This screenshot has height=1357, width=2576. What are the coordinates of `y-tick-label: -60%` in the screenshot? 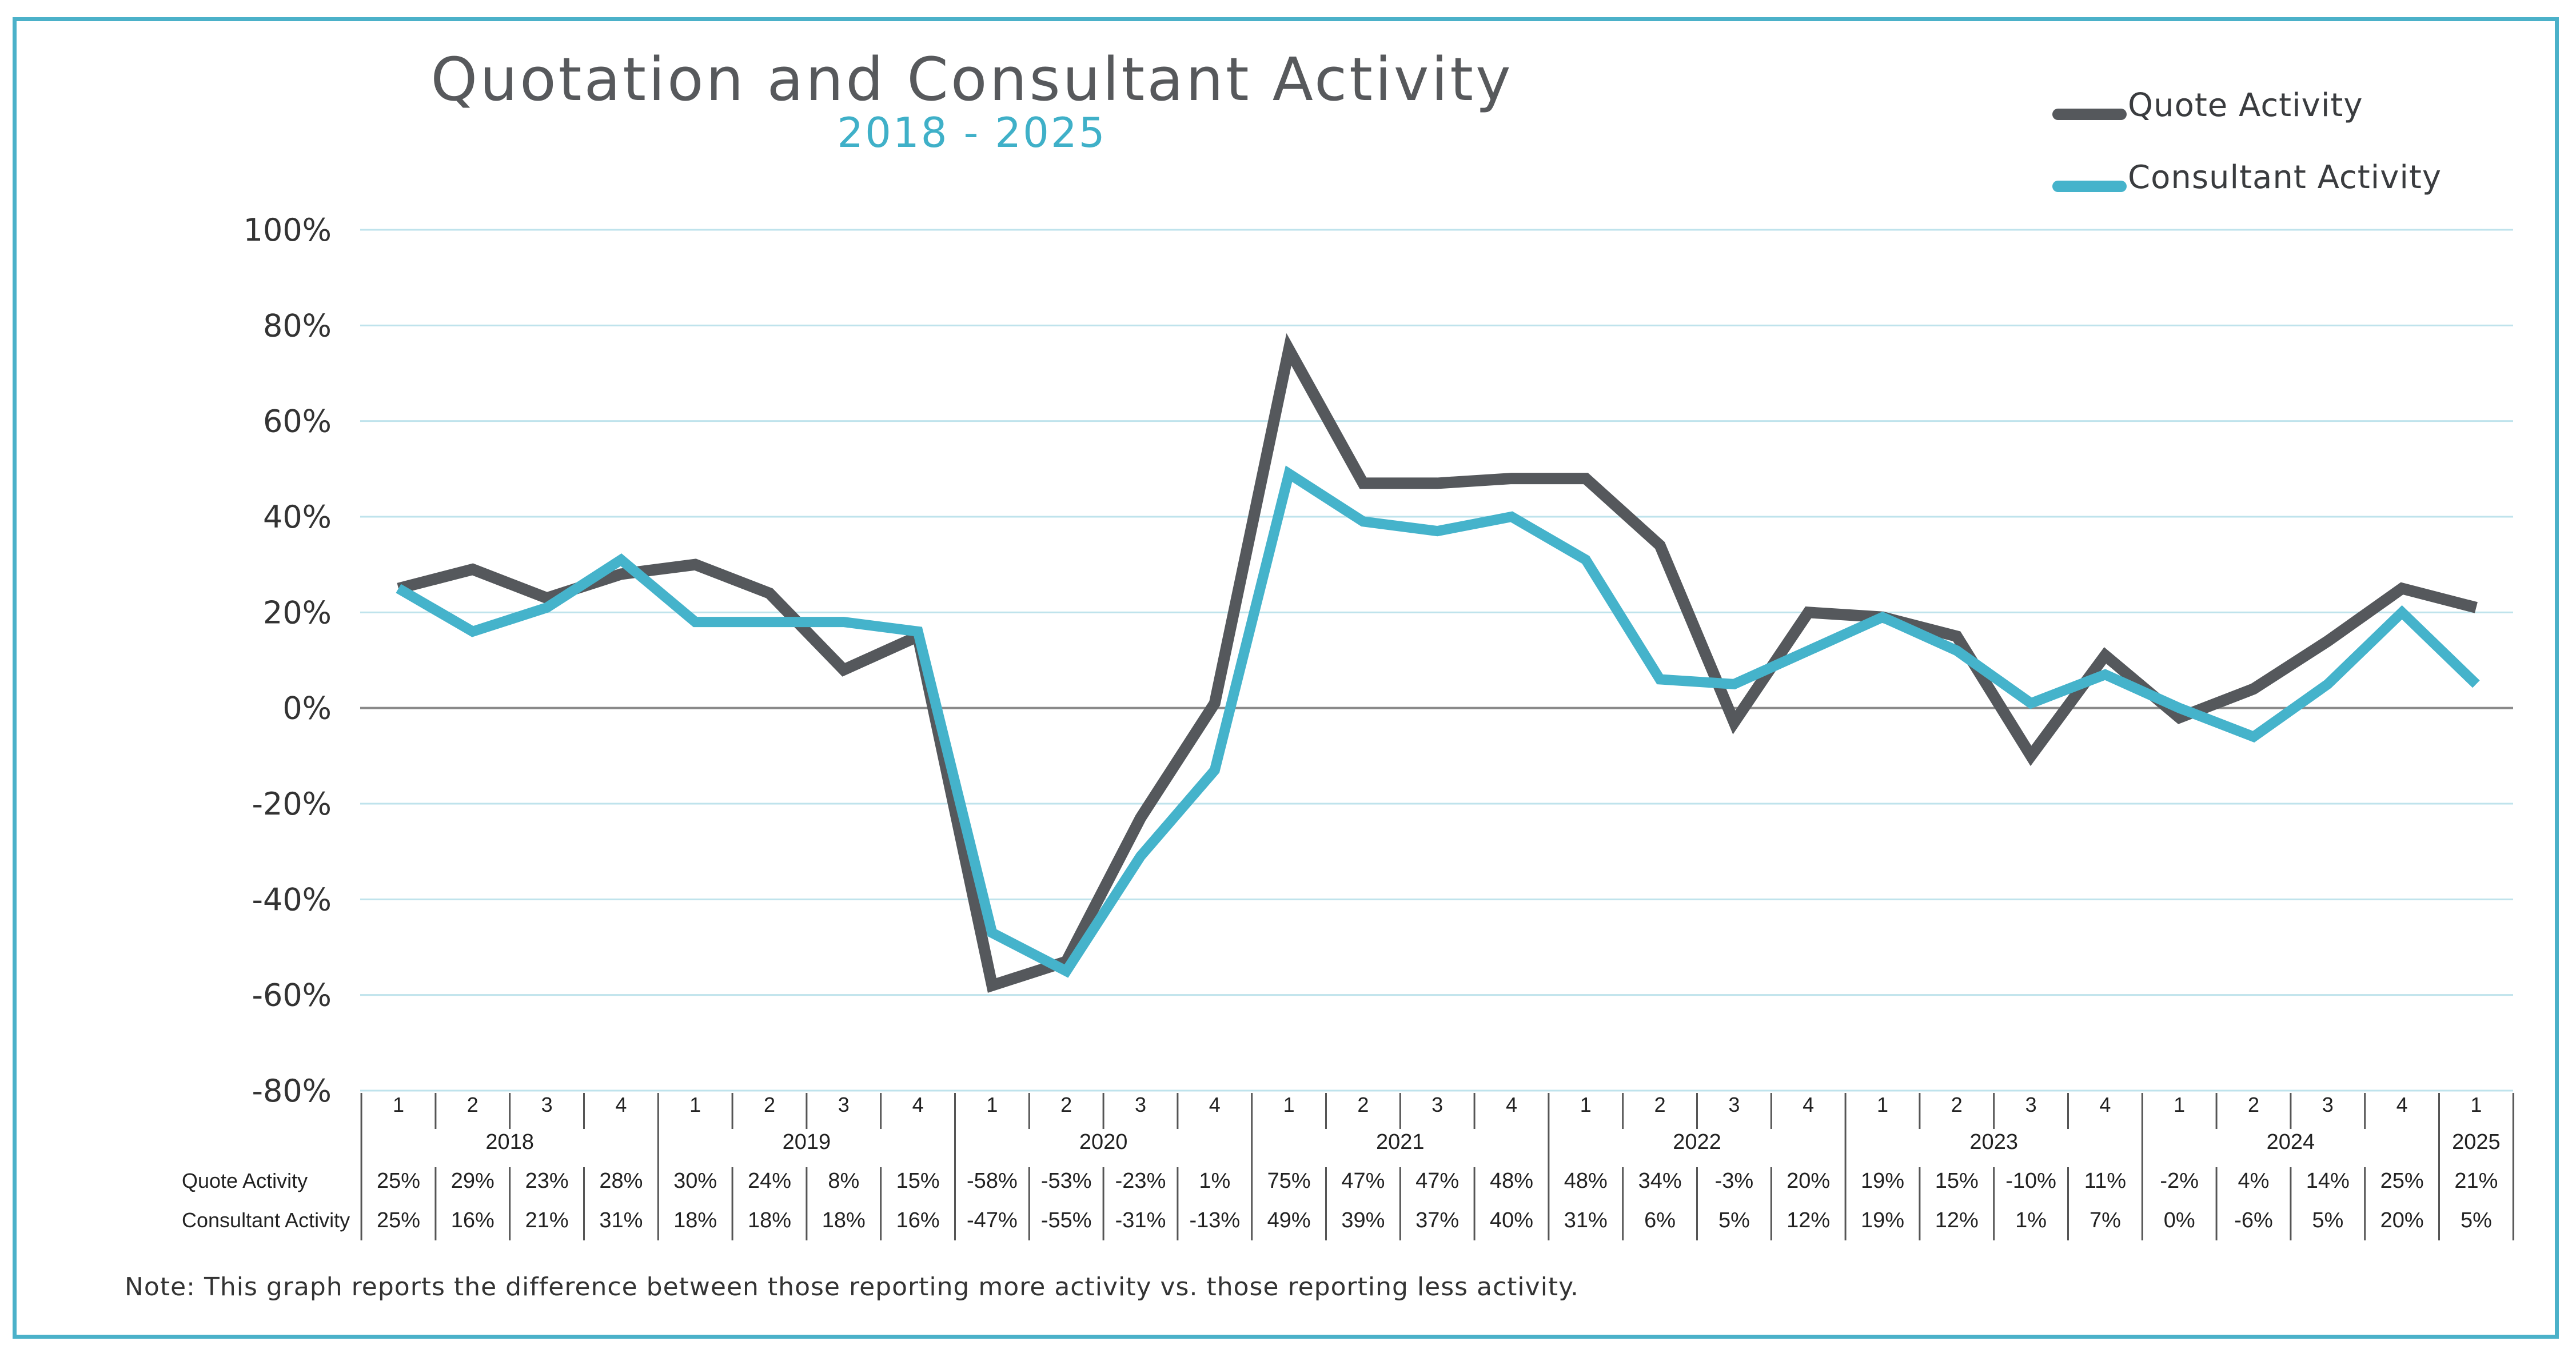 It's located at (292, 995).